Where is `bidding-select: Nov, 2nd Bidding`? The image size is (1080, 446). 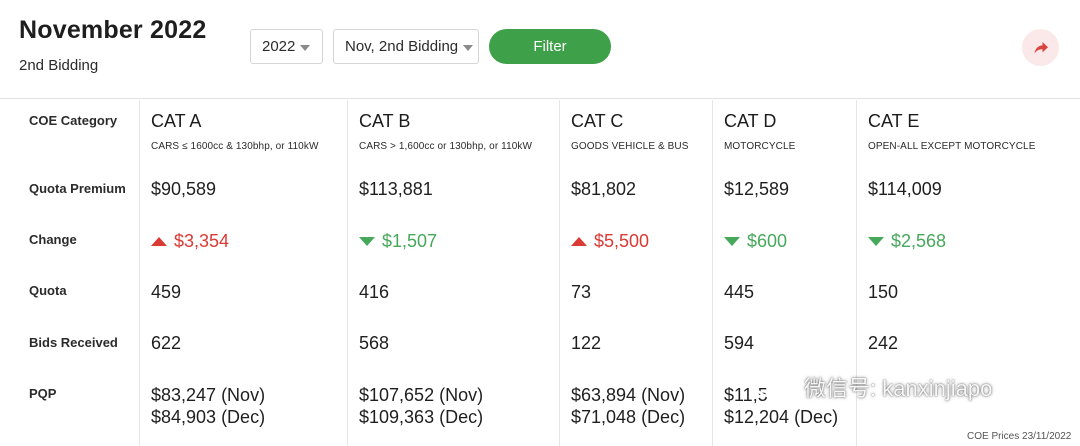
bidding-select: Nov, 2nd Bidding is located at coordinates (406, 46).